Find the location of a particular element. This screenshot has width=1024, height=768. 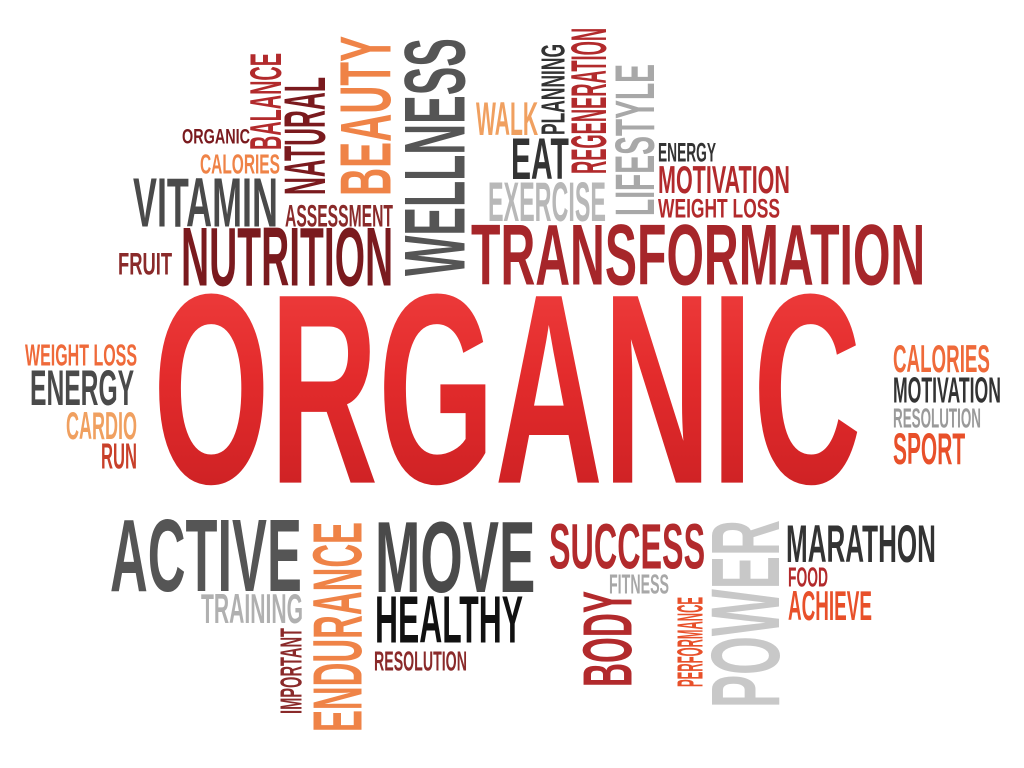

word-lifestyle: LIFESTYLE is located at coordinates (635, 140).